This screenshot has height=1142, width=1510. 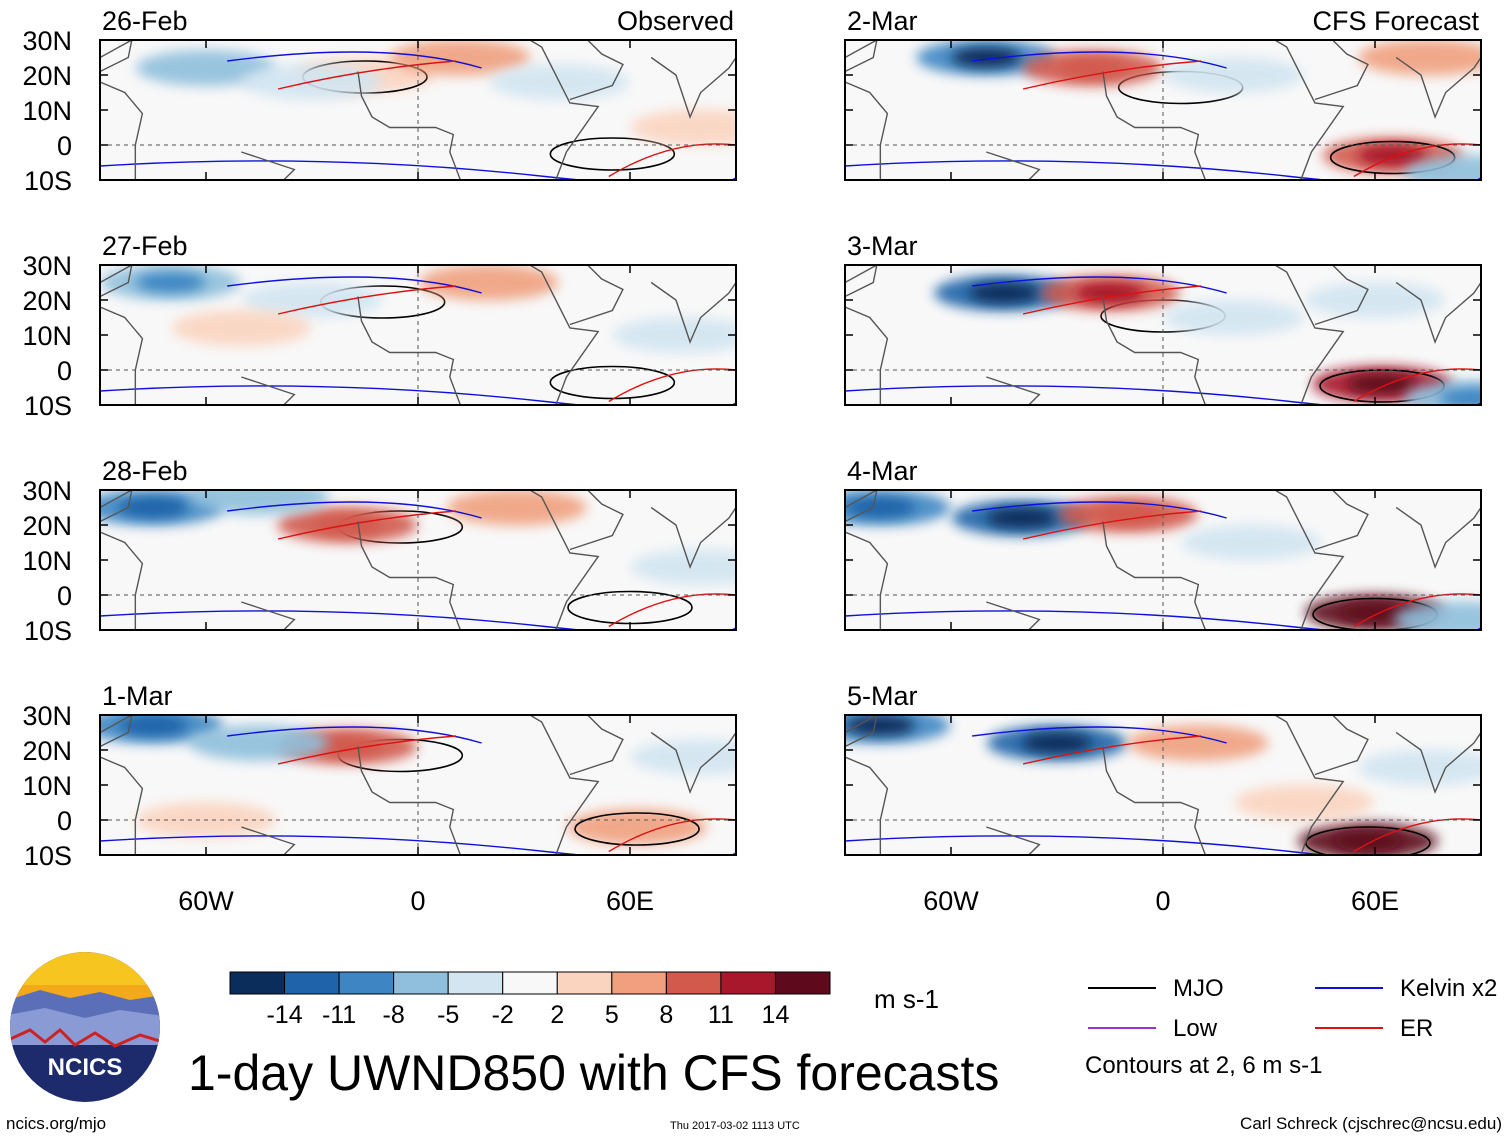 I want to click on mjo-contour, so click(x=637, y=829).